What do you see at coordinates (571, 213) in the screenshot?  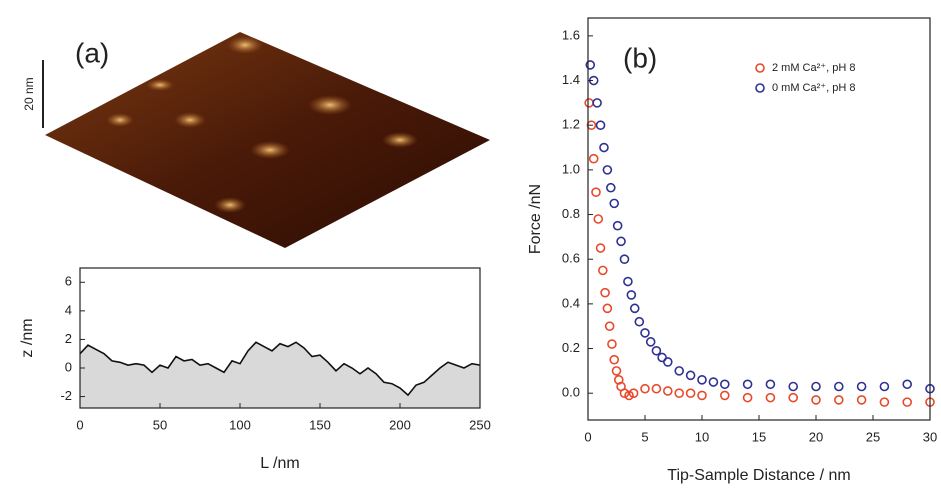 I see `y-tick-label: 0.8` at bounding box center [571, 213].